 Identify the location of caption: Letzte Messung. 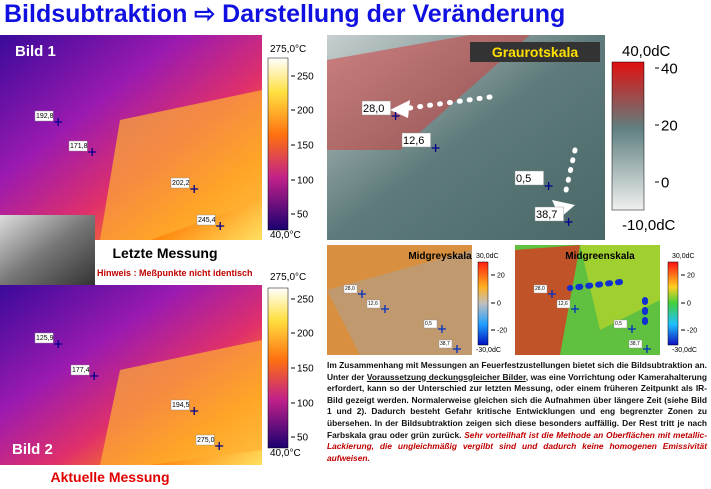
(164, 253).